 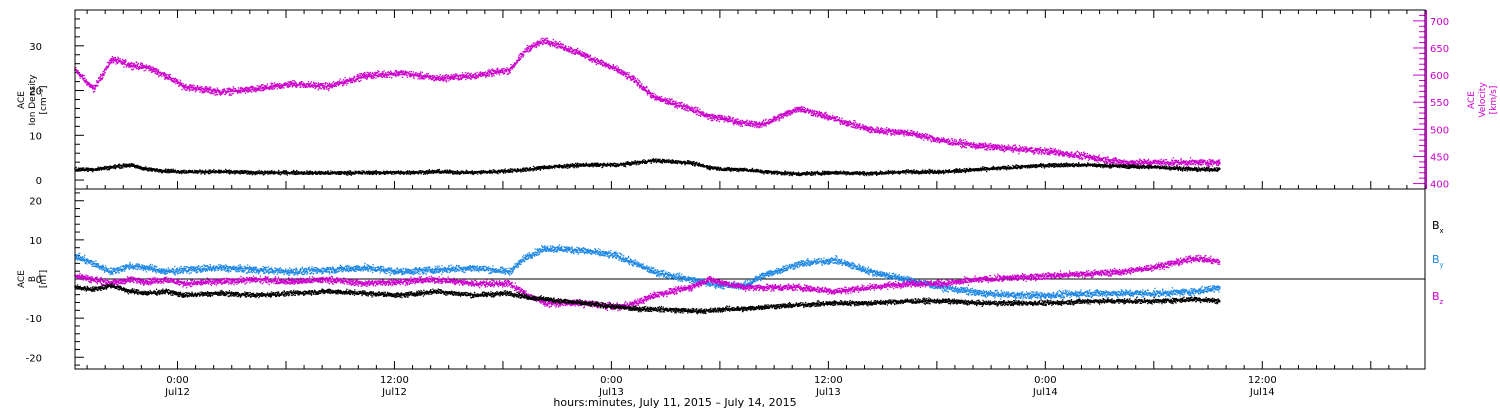 What do you see at coordinates (1438, 261) in the screenshot?
I see `legend-by: By` at bounding box center [1438, 261].